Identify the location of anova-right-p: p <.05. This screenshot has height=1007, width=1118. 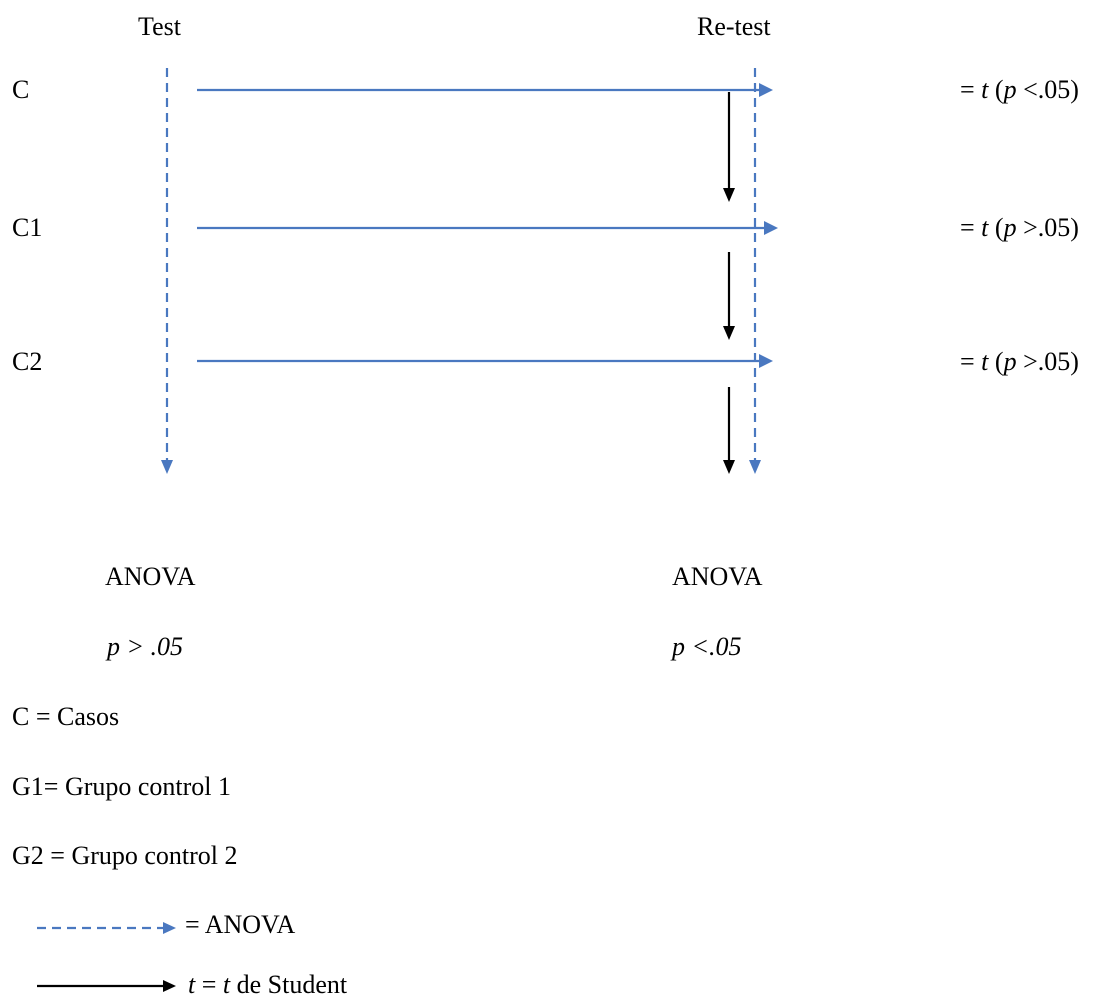
(707, 646).